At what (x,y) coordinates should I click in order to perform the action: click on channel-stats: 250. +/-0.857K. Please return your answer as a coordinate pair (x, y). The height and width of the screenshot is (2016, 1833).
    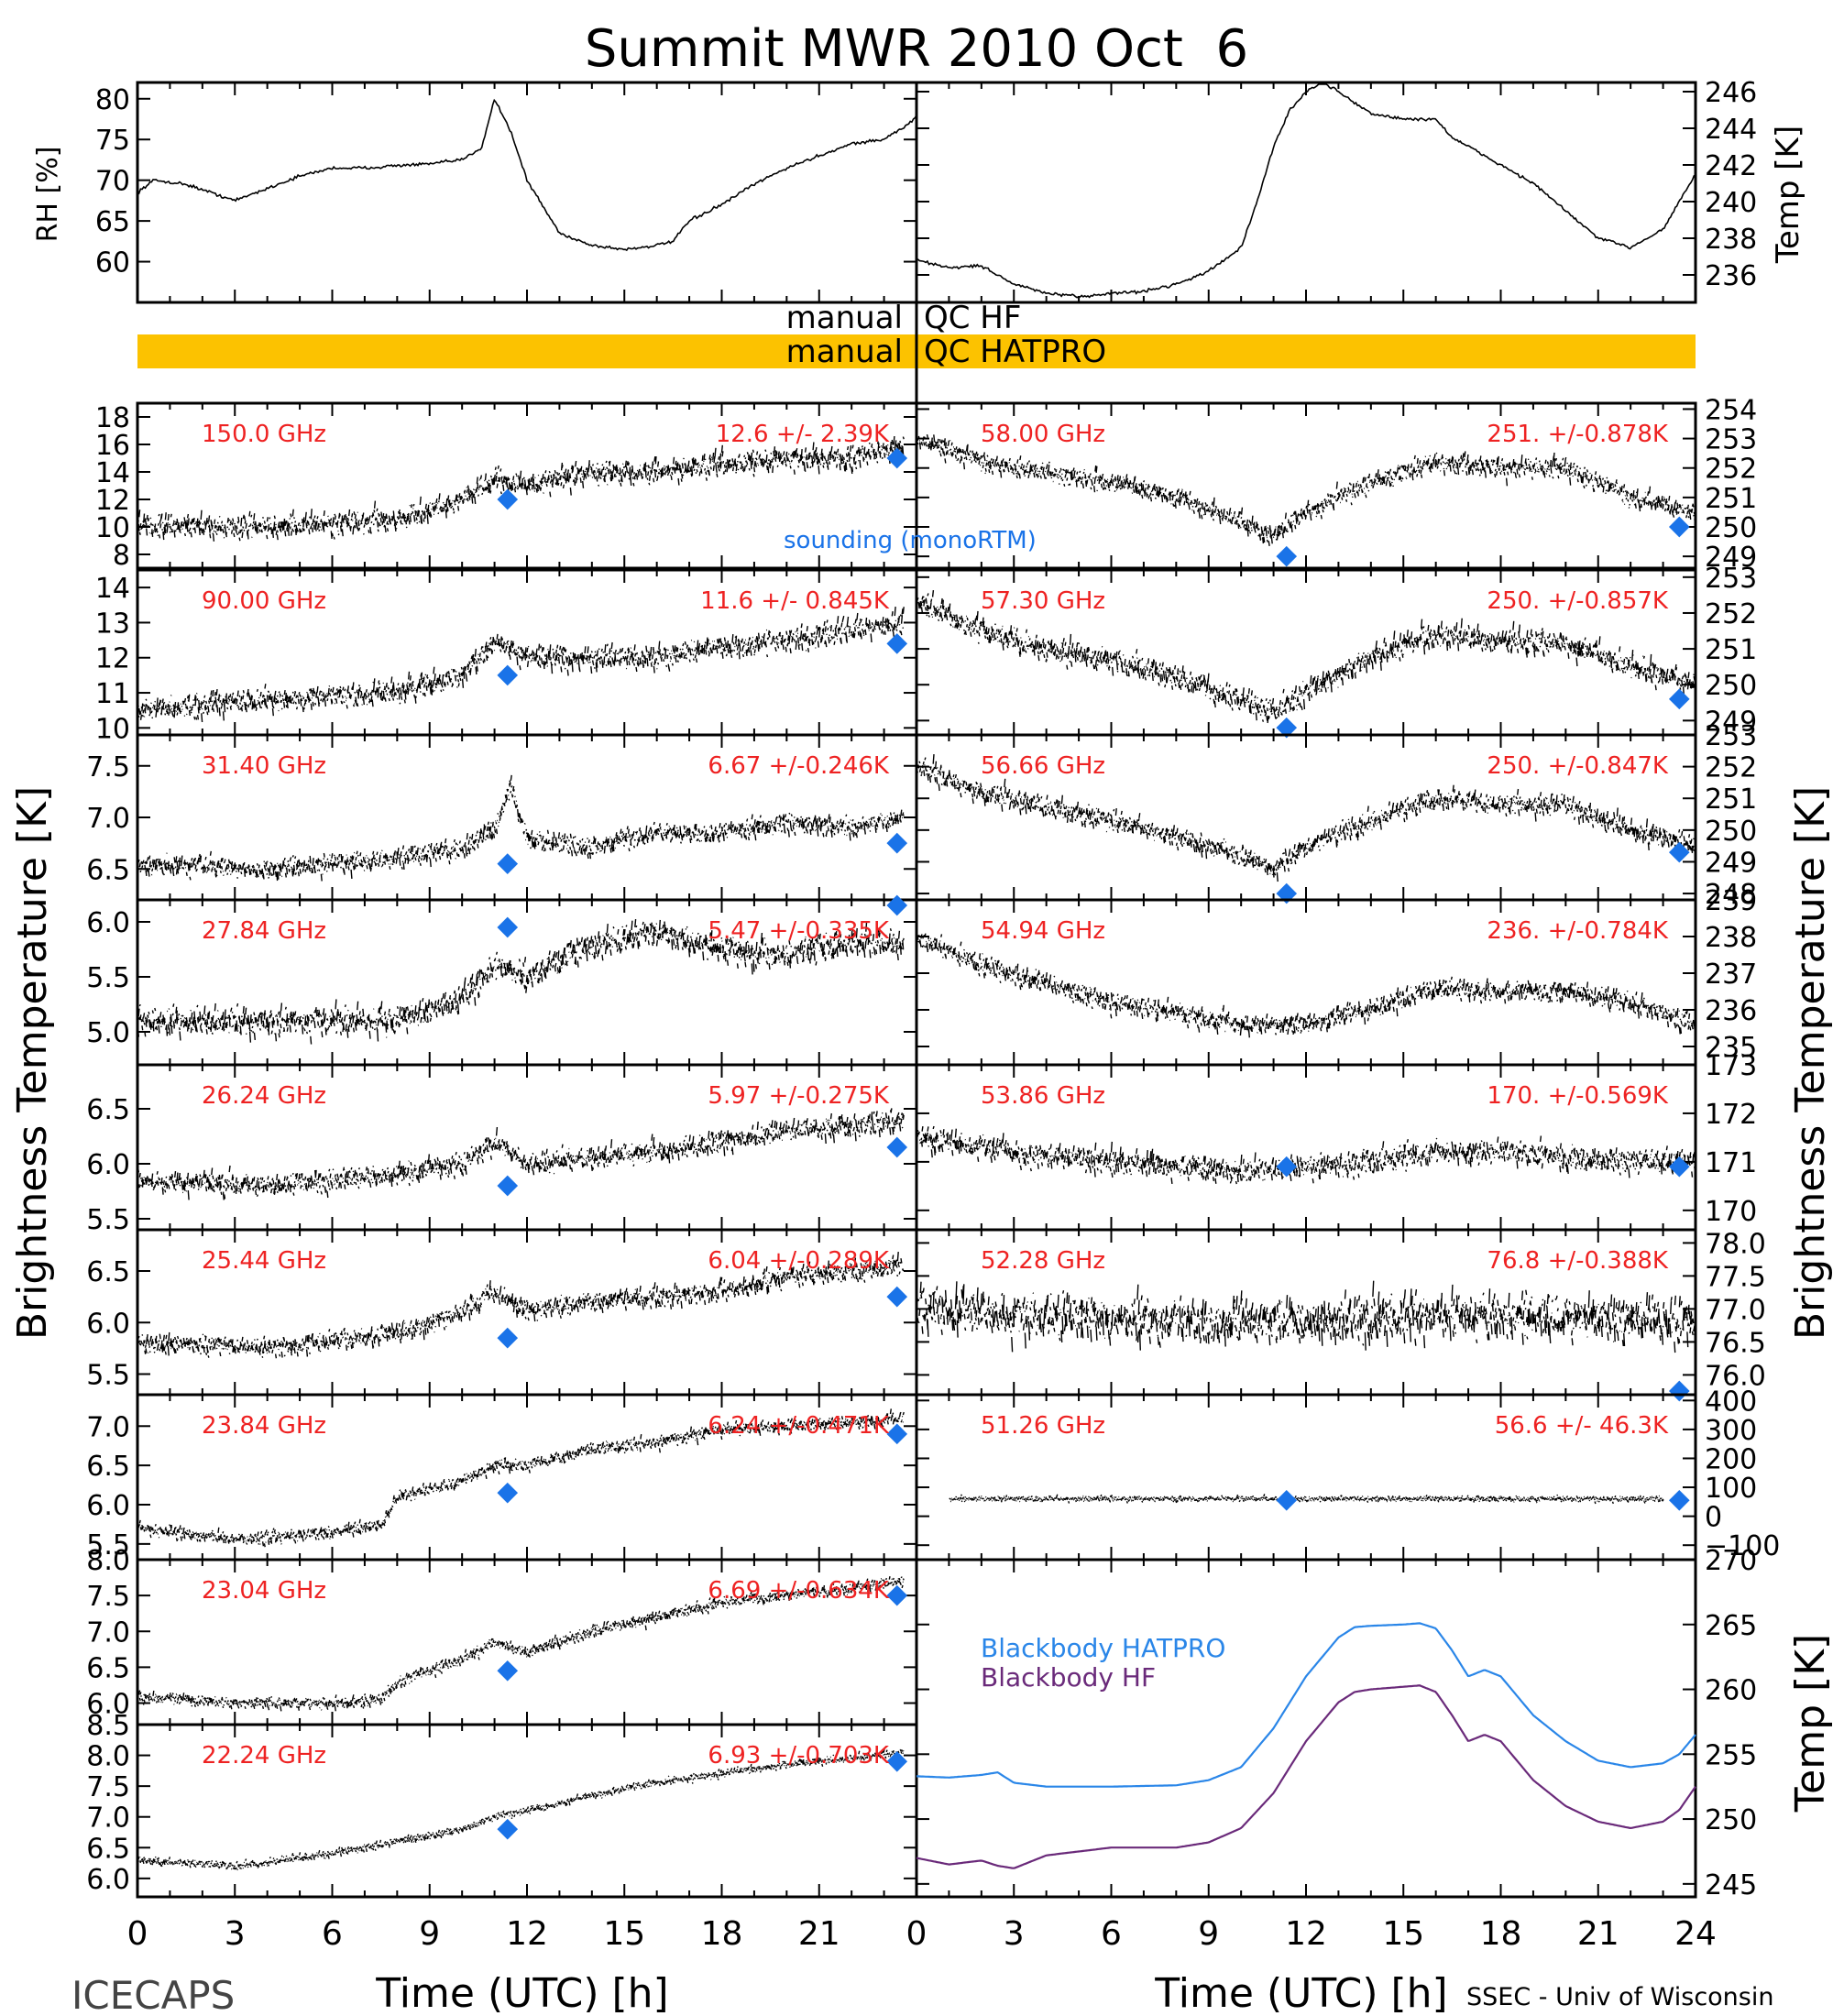
    Looking at the image, I should click on (1578, 601).